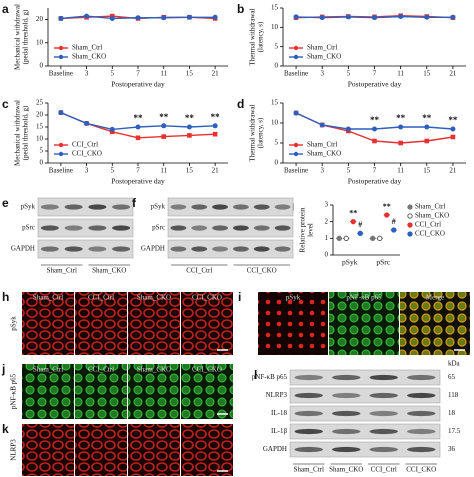  Describe the element at coordinates (275, 103) in the screenshot. I see `y-tick-label: 15` at that location.